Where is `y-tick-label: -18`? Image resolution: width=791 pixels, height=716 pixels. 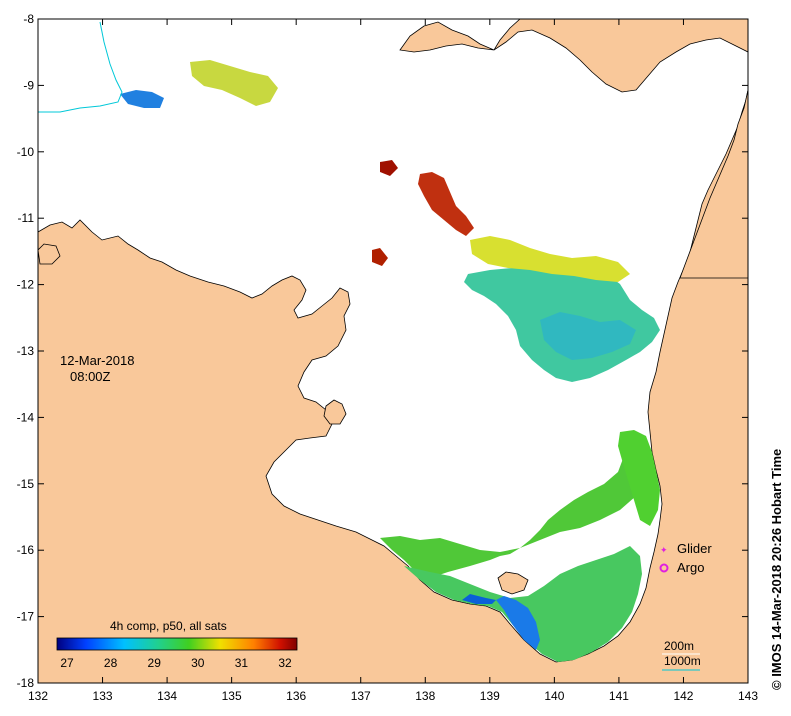
y-tick-label: -18 is located at coordinates (26, 683).